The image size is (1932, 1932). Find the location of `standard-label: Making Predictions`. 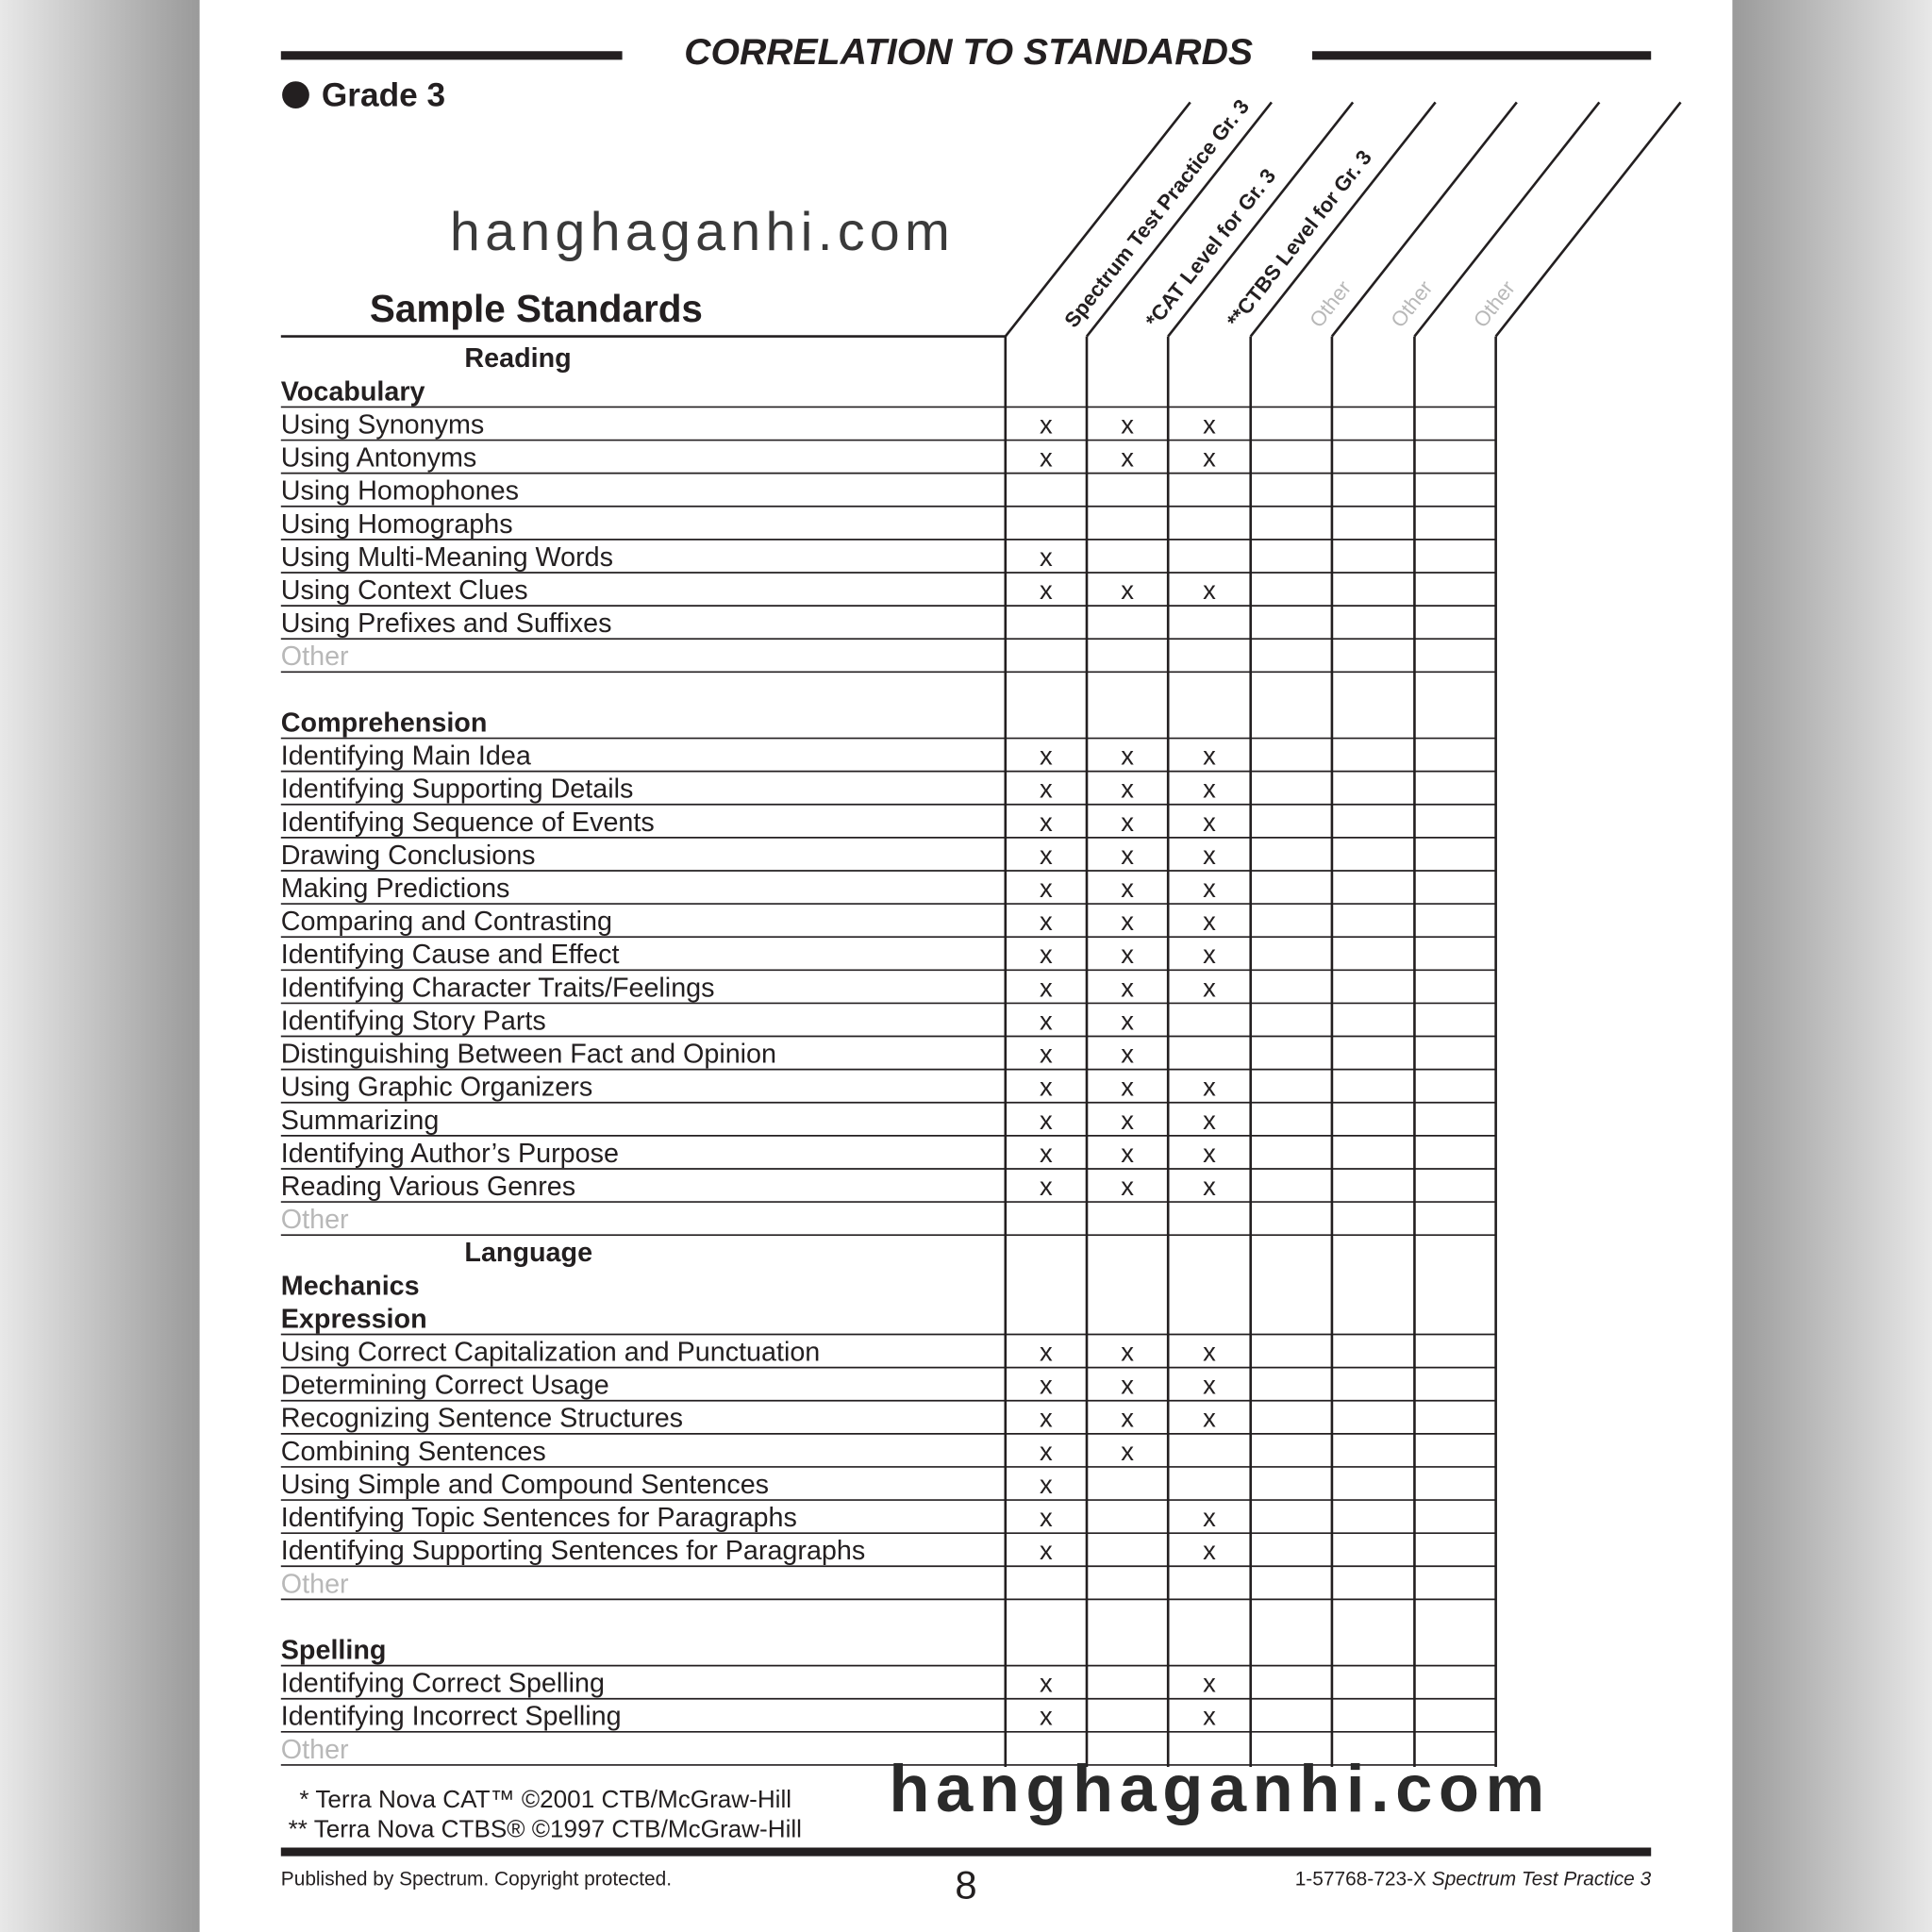

standard-label: Making Predictions is located at coordinates (396, 889).